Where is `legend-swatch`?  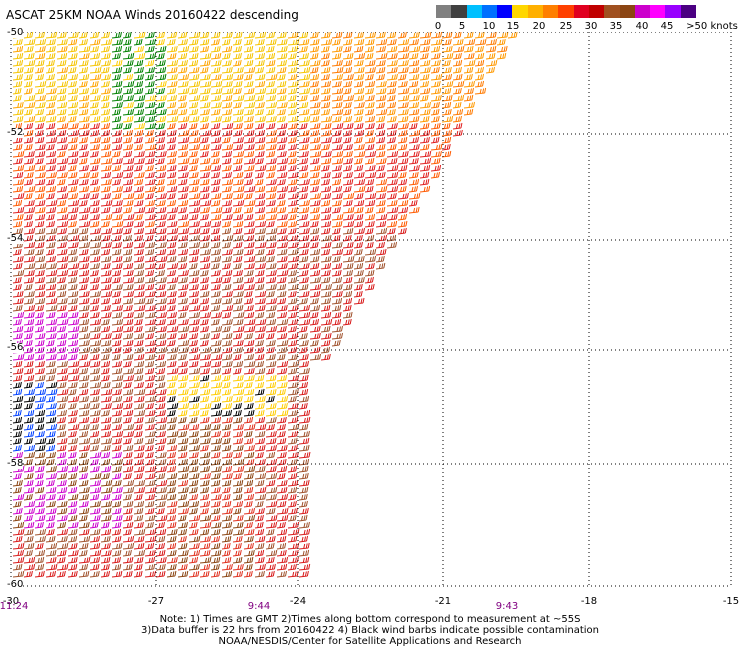
legend-swatch is located at coordinates (612, 11).